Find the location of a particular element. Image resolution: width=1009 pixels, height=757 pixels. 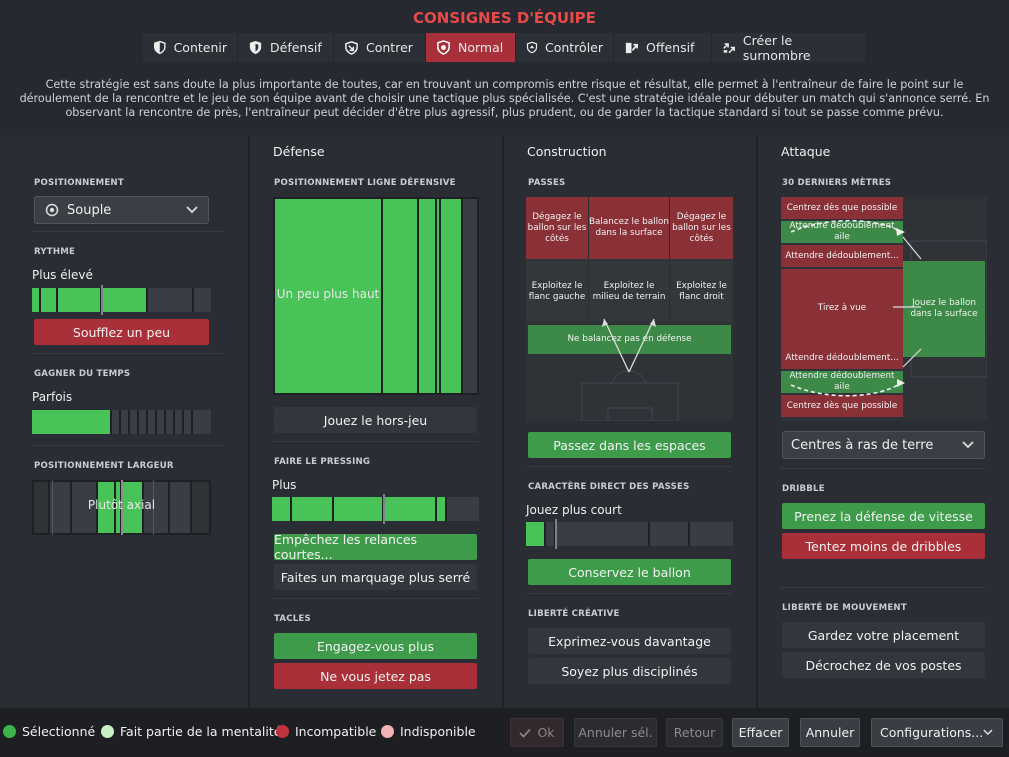

ok-button: Ok is located at coordinates (537, 732).